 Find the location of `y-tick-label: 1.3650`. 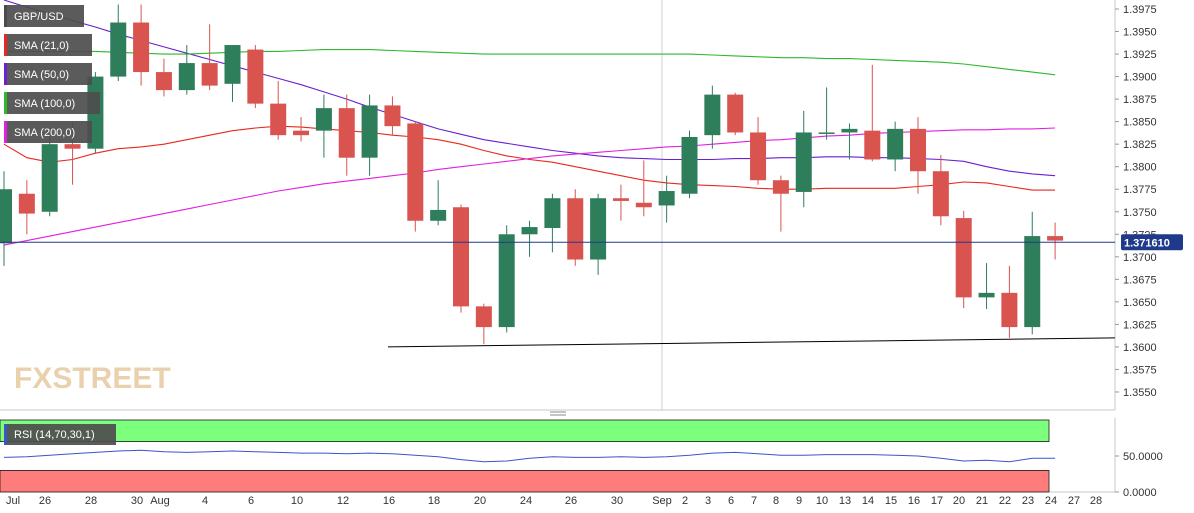

y-tick-label: 1.3650 is located at coordinates (1140, 303).